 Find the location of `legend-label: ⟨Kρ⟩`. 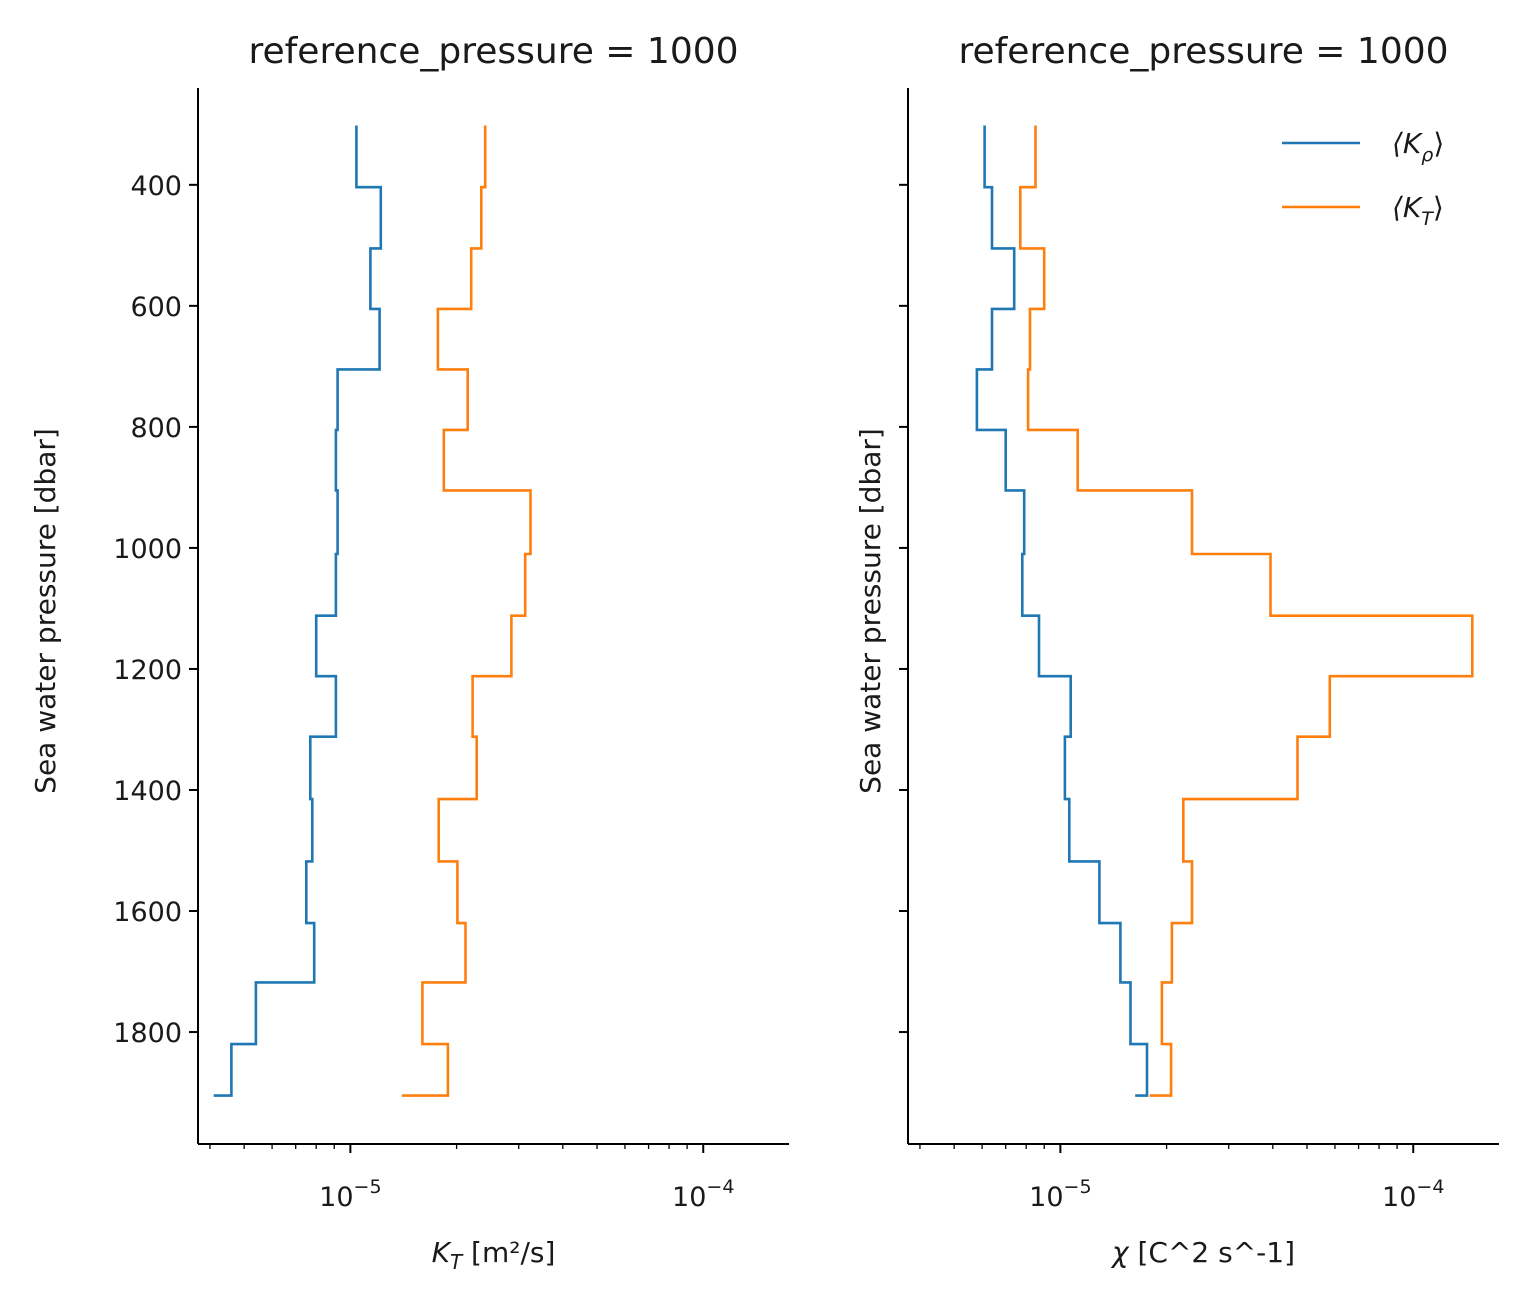

legend-label: ⟨Kρ⟩ is located at coordinates (1418, 146).